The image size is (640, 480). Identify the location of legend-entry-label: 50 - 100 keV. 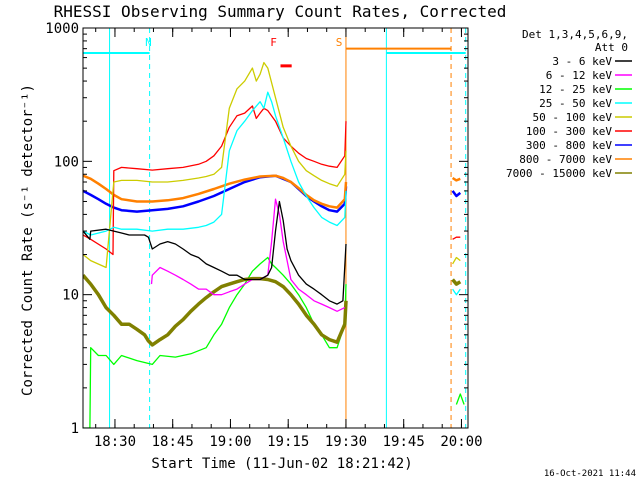
(573, 117).